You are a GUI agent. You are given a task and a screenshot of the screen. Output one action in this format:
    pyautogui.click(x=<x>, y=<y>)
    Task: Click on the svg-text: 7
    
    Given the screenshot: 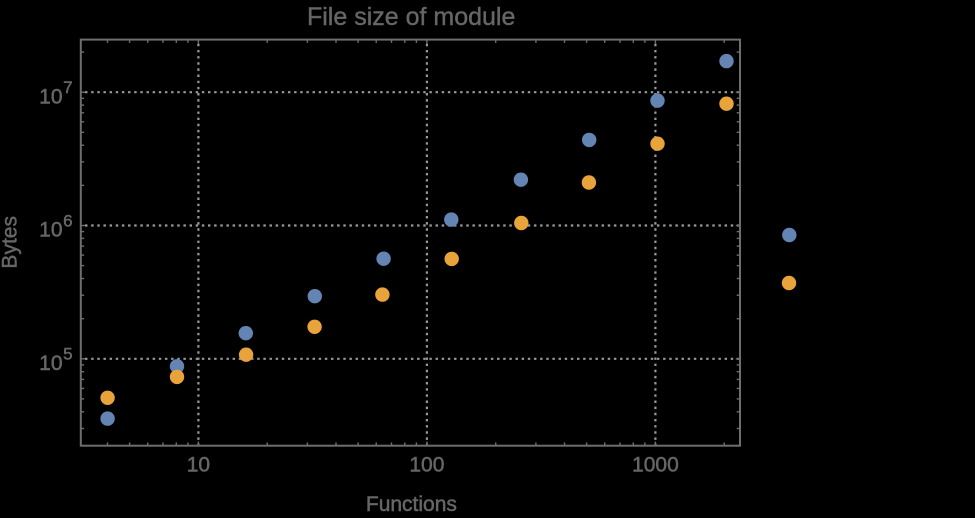 What is the action you would take?
    pyautogui.click(x=67, y=87)
    